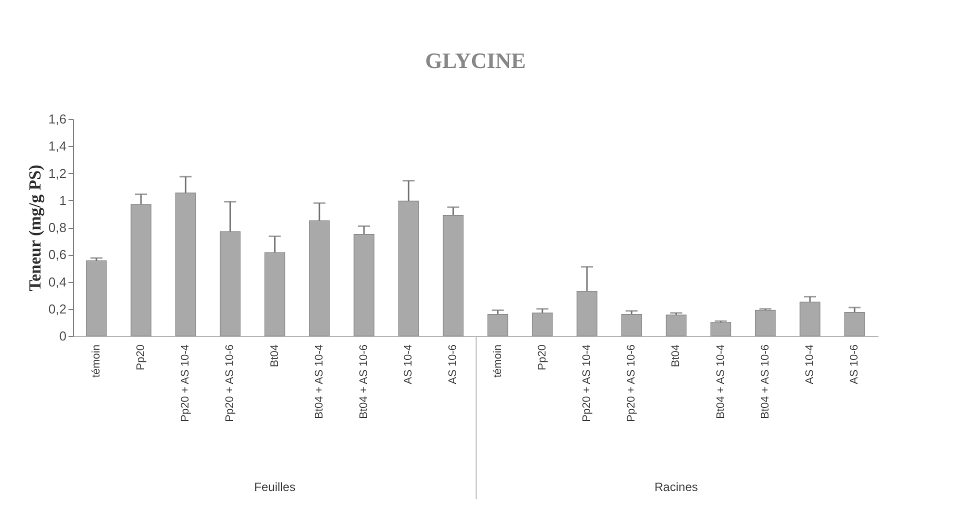 The height and width of the screenshot is (513, 956). What do you see at coordinates (34, 228) in the screenshot?
I see `y-axis-title: Teneur (mg/g PS)` at bounding box center [34, 228].